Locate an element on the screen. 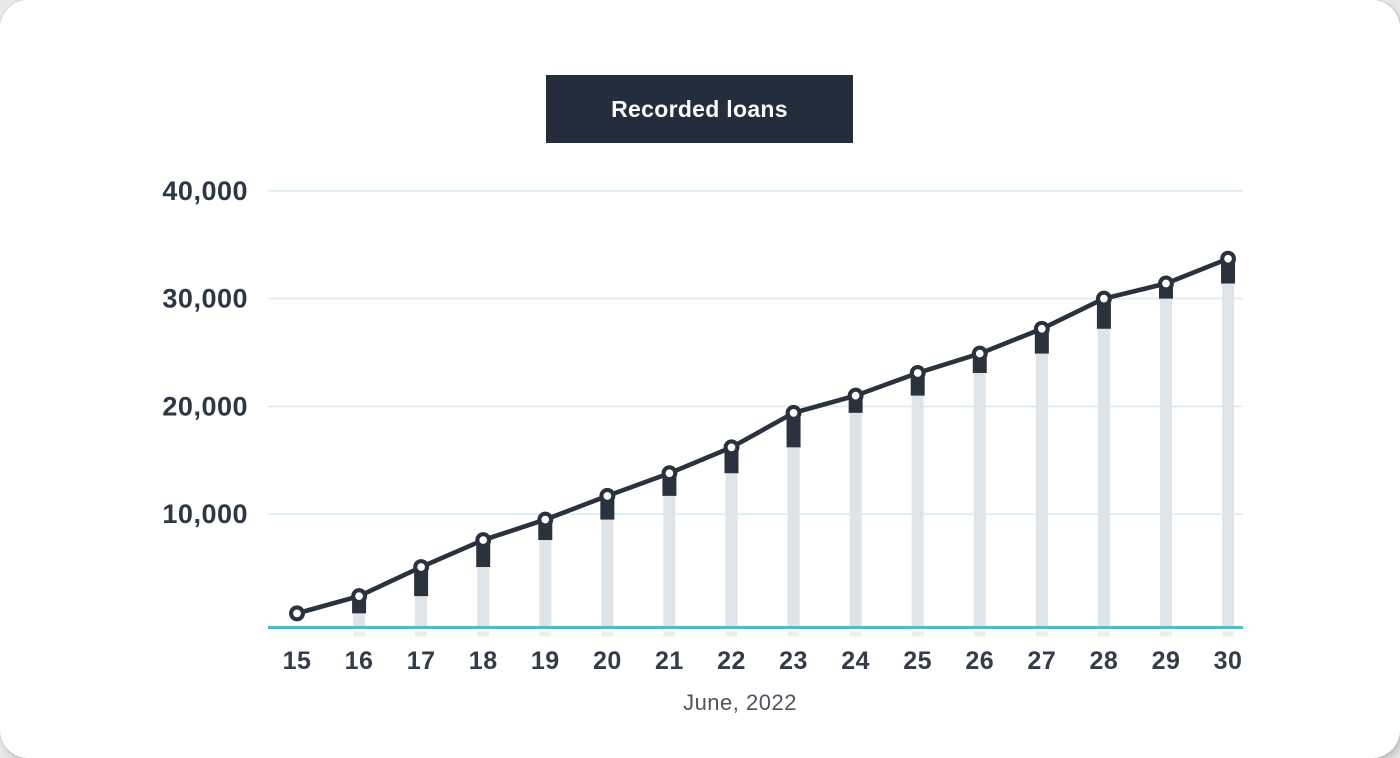 This screenshot has height=758, width=1400. y-tick-label: 20,000 is located at coordinates (205, 406).